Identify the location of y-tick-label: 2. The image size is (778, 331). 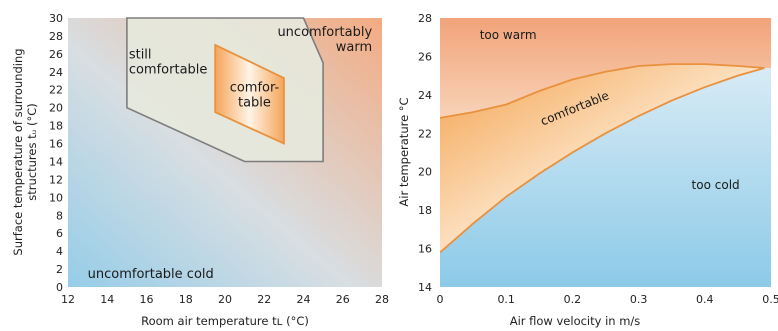
(59, 269).